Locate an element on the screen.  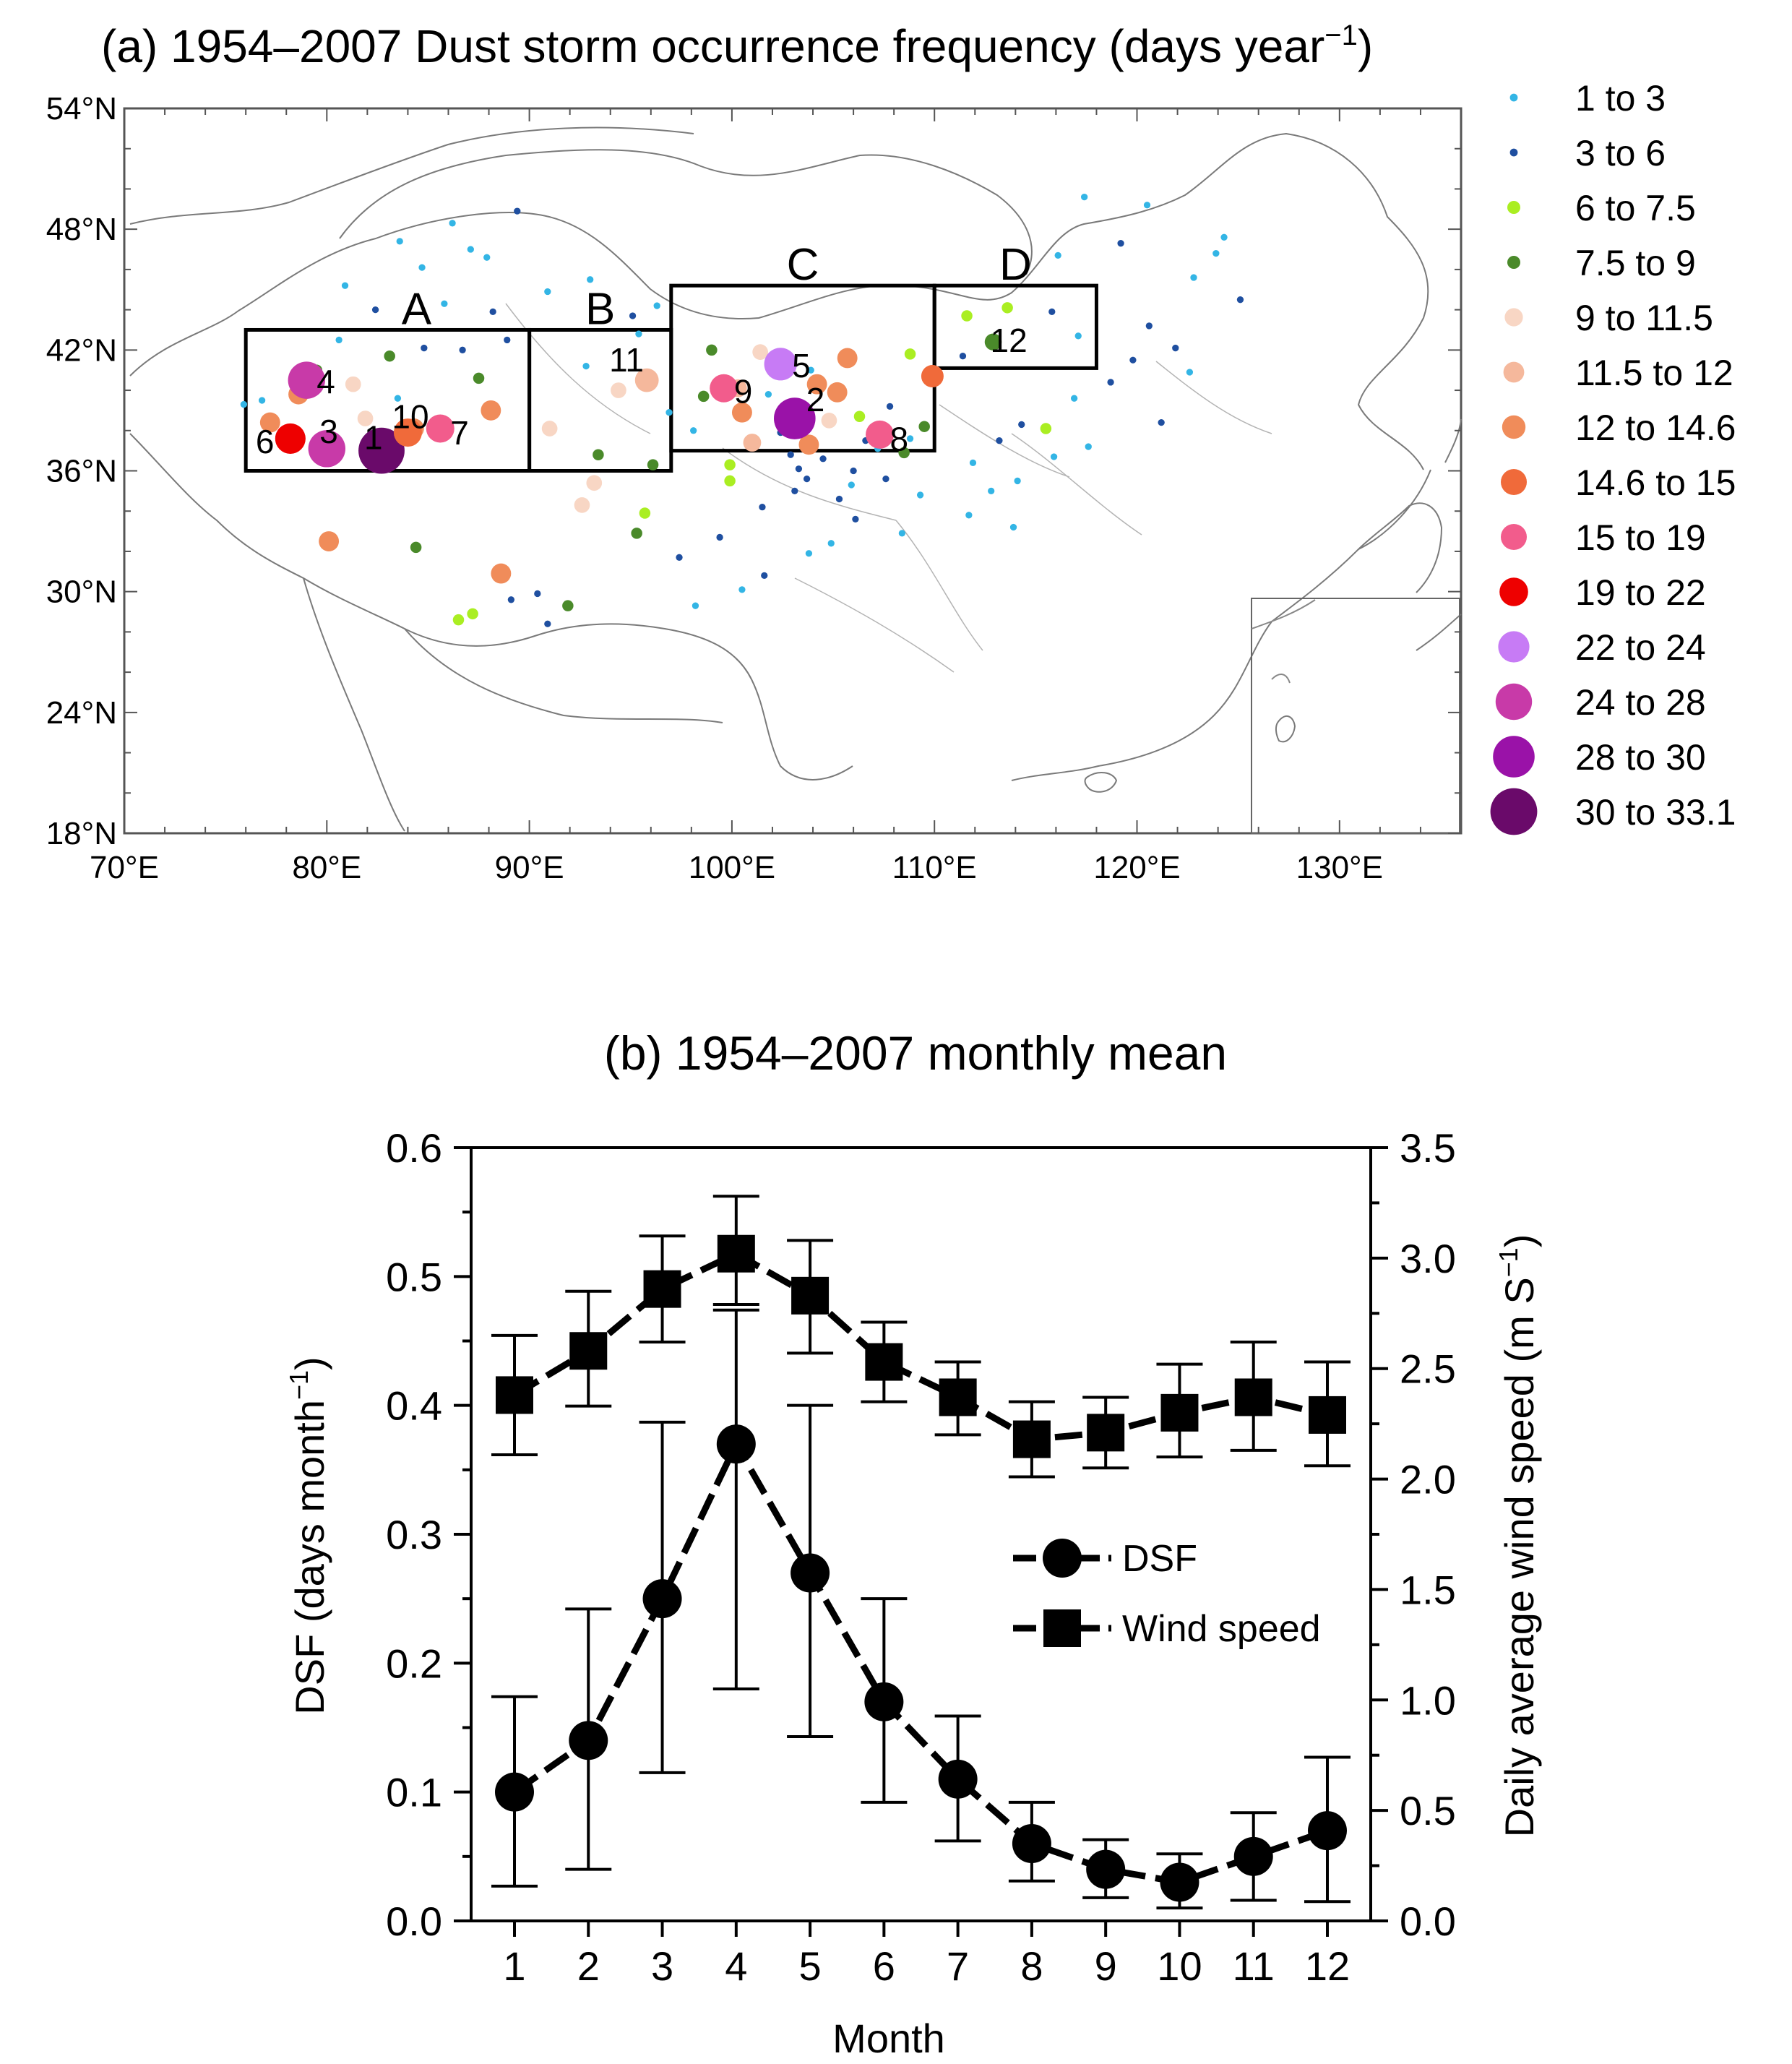
station-9-marker is located at coordinates (724, 388).